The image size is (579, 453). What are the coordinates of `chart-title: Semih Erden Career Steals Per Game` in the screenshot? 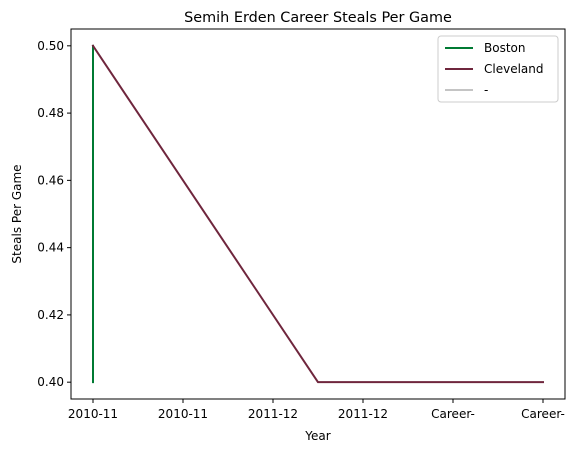 It's located at (318, 18).